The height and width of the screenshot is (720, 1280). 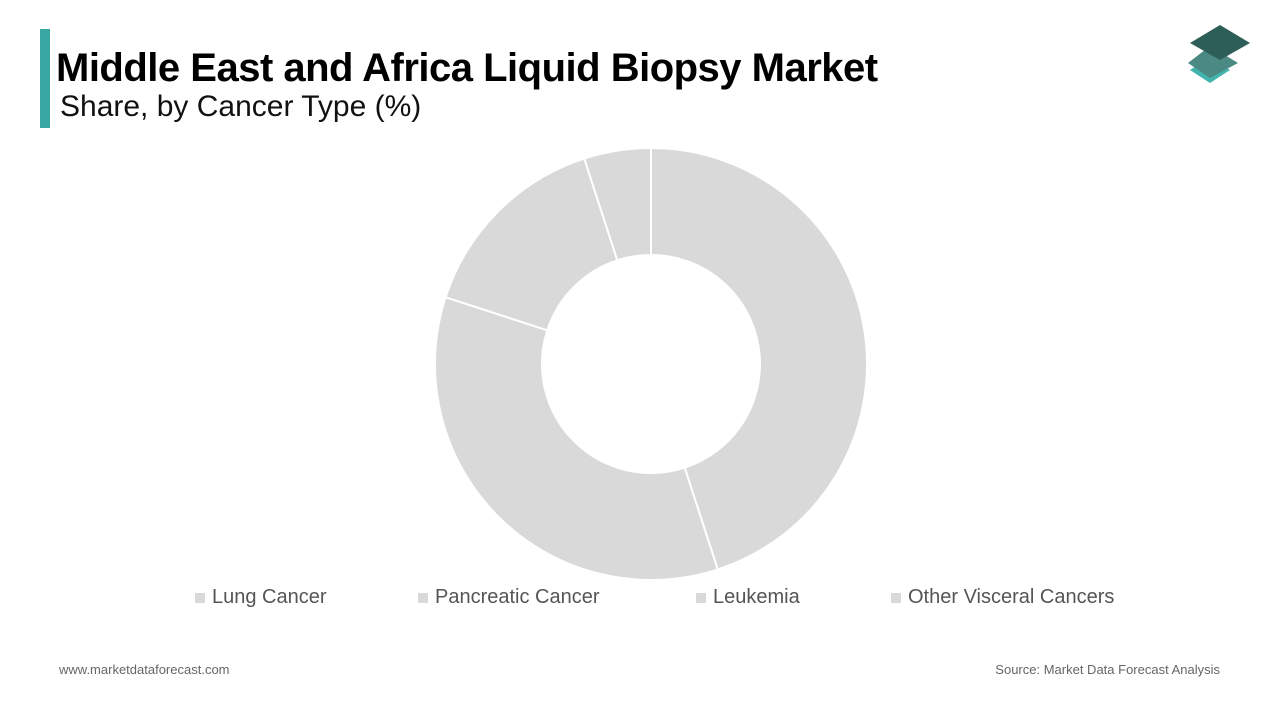 What do you see at coordinates (1213, 62) in the screenshot?
I see `logo-layer-middle` at bounding box center [1213, 62].